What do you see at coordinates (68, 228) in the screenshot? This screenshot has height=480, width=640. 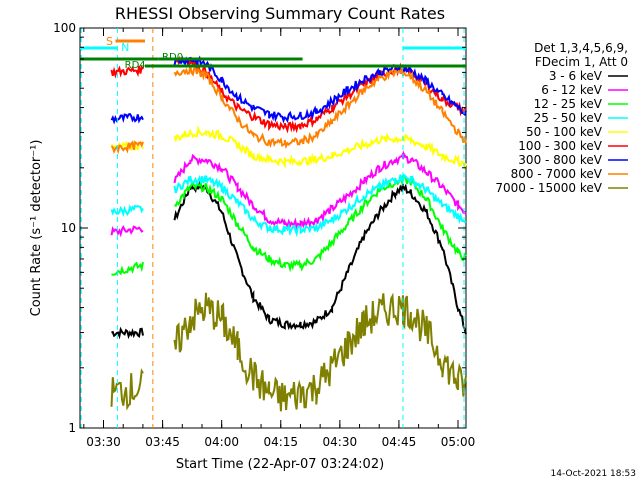 I see `y-tick-label: 10` at bounding box center [68, 228].